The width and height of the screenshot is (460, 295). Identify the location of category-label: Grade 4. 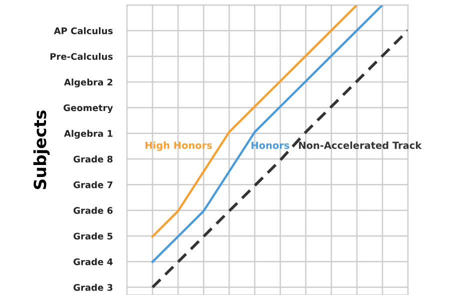
(93, 262).